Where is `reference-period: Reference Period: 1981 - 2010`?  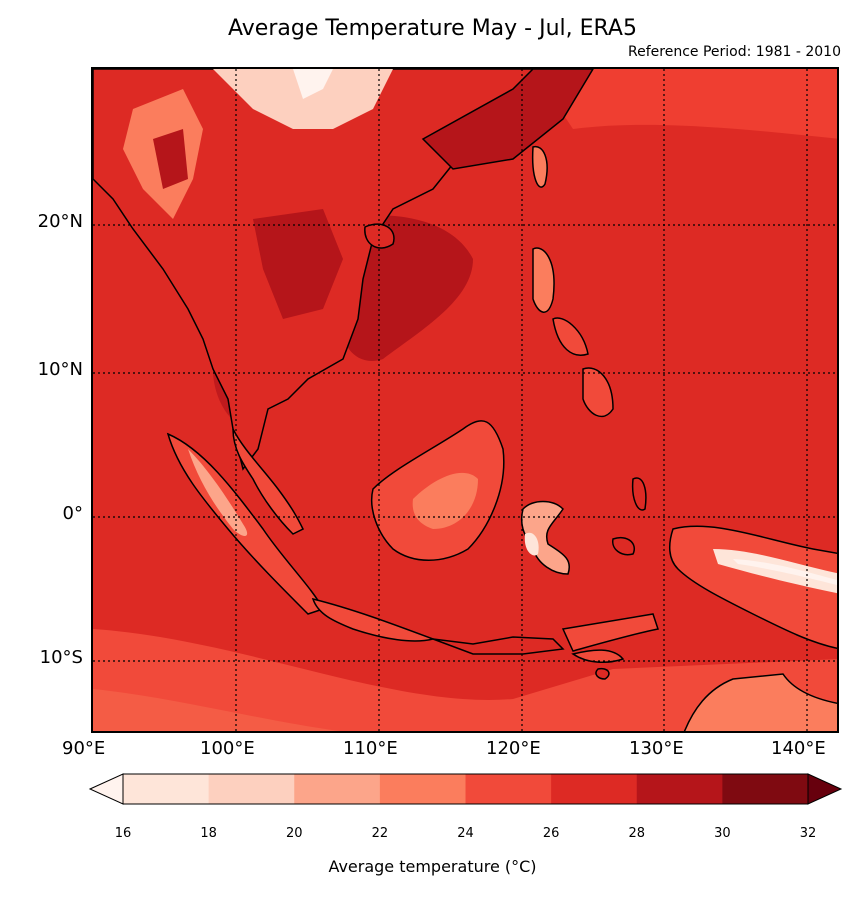
reference-period: Reference Period: 1981 - 2010 is located at coordinates (734, 52).